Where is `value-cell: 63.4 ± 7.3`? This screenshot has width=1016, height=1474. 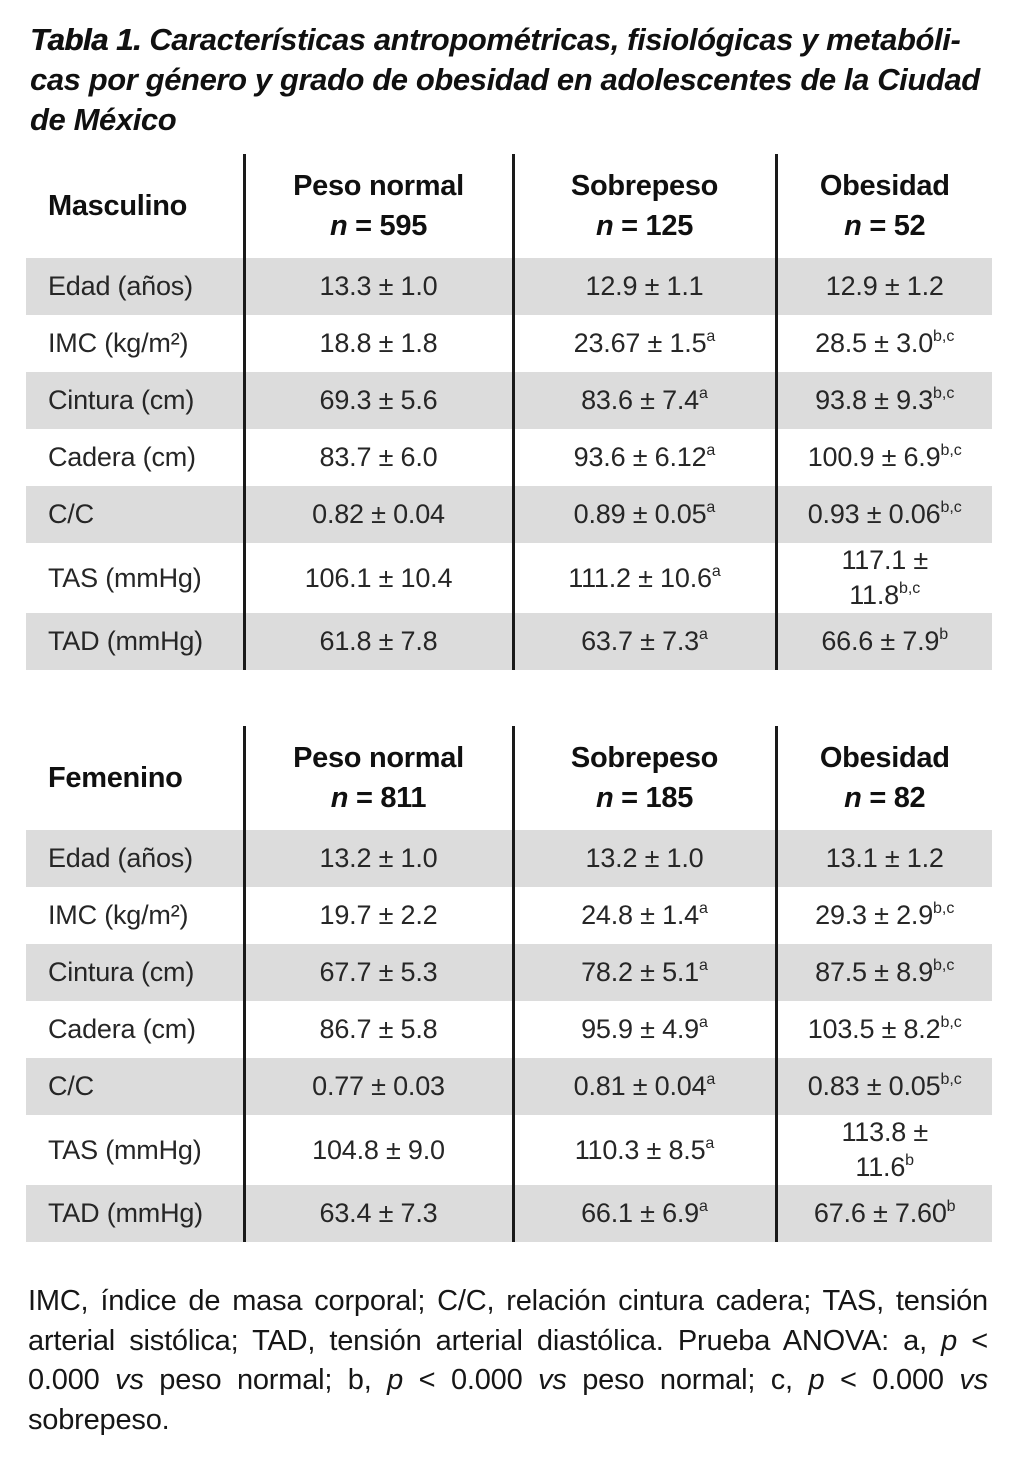
value-cell: 63.4 ± 7.3 is located at coordinates (377, 1214).